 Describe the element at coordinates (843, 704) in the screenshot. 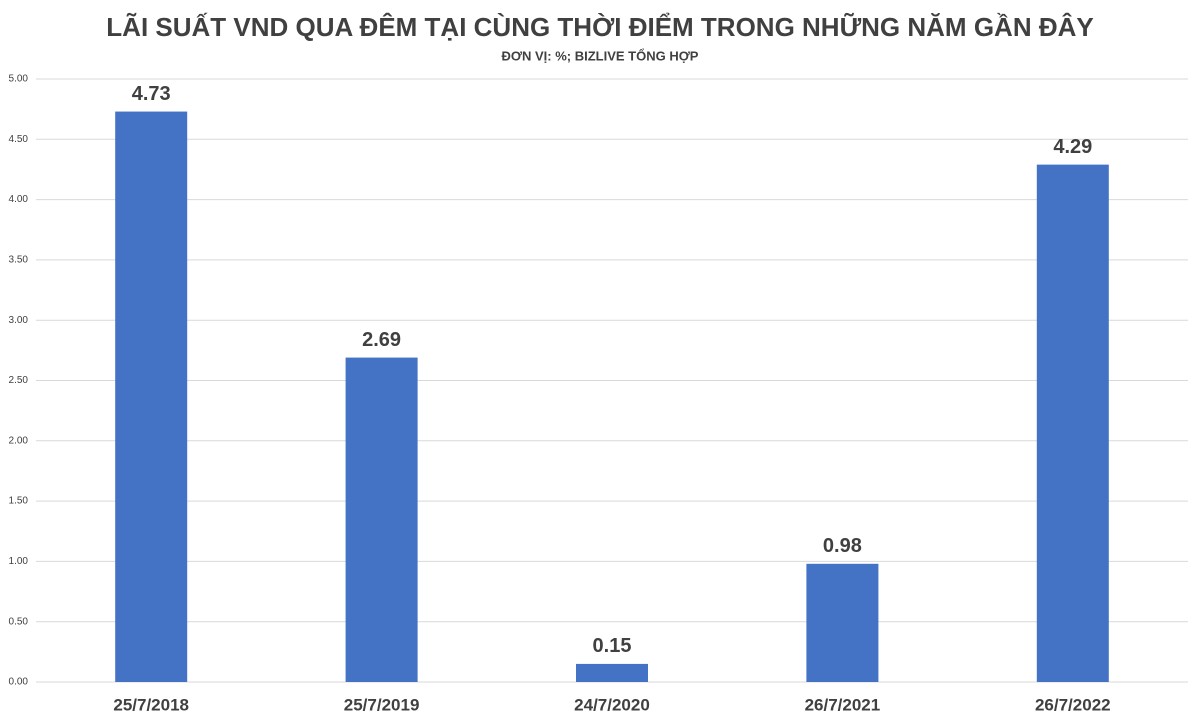

I see `x-tick-label: 26/7/2021` at that location.